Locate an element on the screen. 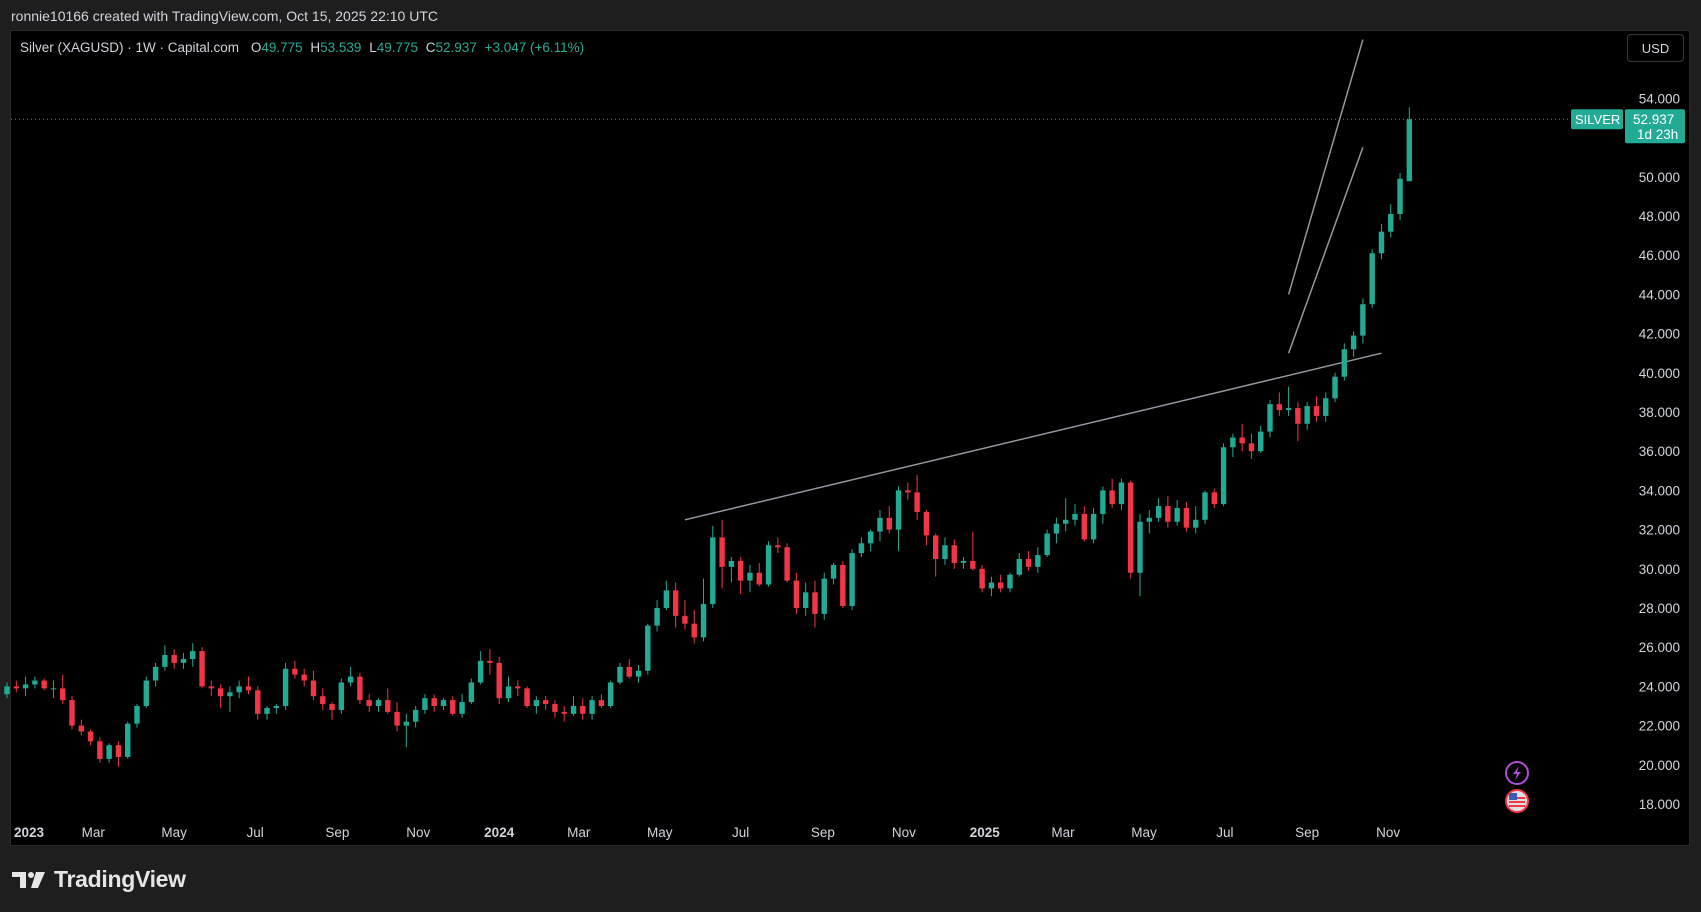 This screenshot has width=1701, height=912. x-tick-label: Nov is located at coordinates (904, 832).